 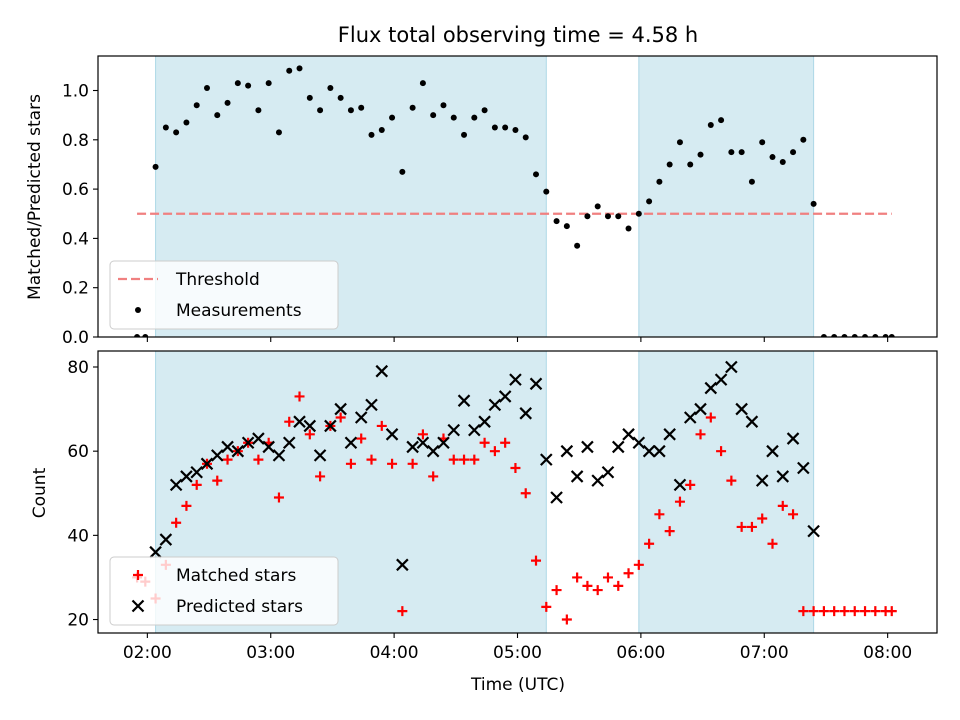 What do you see at coordinates (75, 92) in the screenshot?
I see `y-tick-label: 1.0` at bounding box center [75, 92].